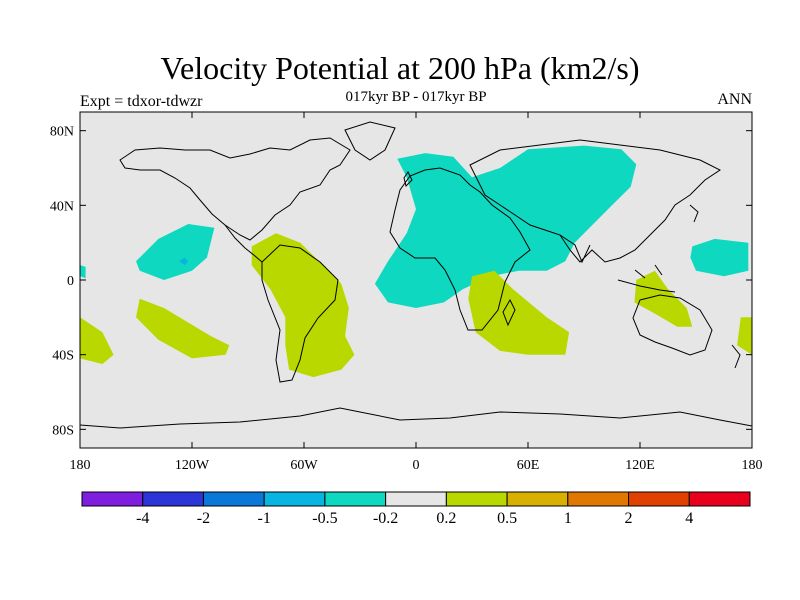 The height and width of the screenshot is (600, 800). I want to click on y-tick-label: 40N, so click(62, 206).